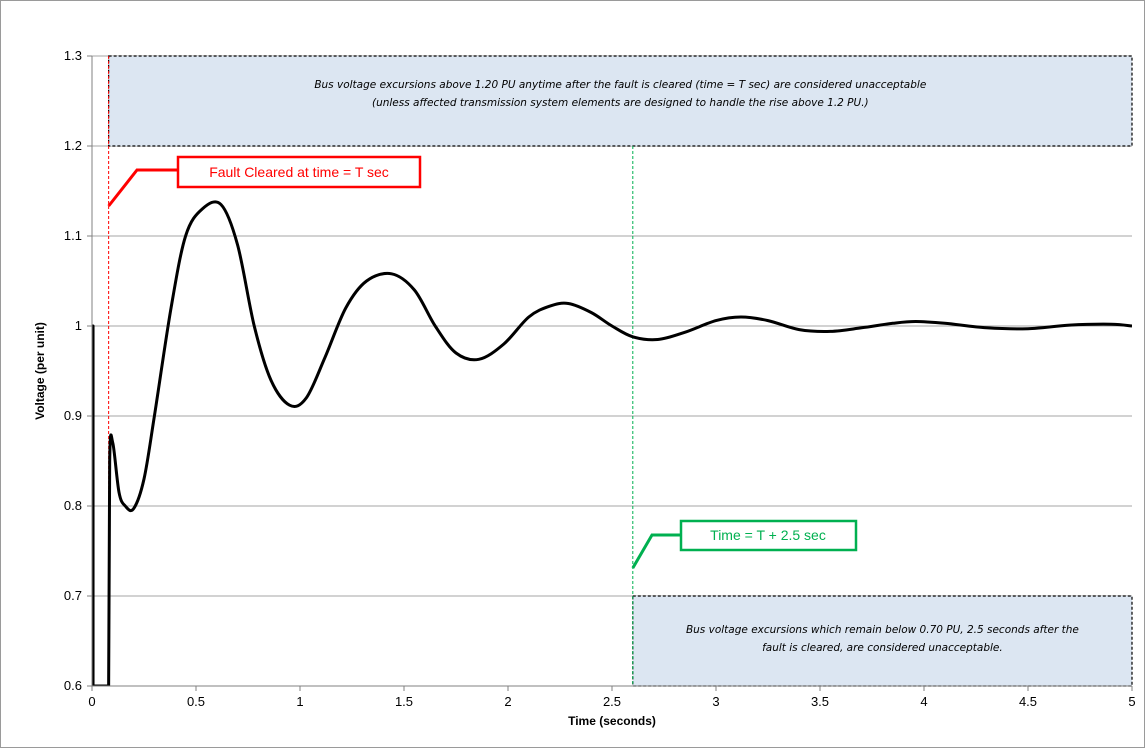 The width and height of the screenshot is (1145, 748). What do you see at coordinates (715, 701) in the screenshot?
I see `x-tick-label: 3` at bounding box center [715, 701].